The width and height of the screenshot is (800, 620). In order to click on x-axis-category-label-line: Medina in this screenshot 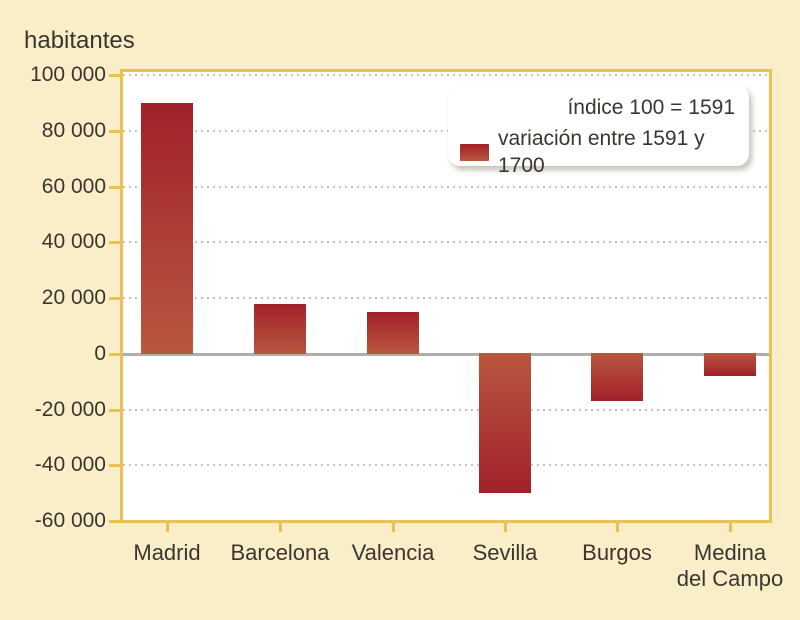, I will do `click(730, 552)`.